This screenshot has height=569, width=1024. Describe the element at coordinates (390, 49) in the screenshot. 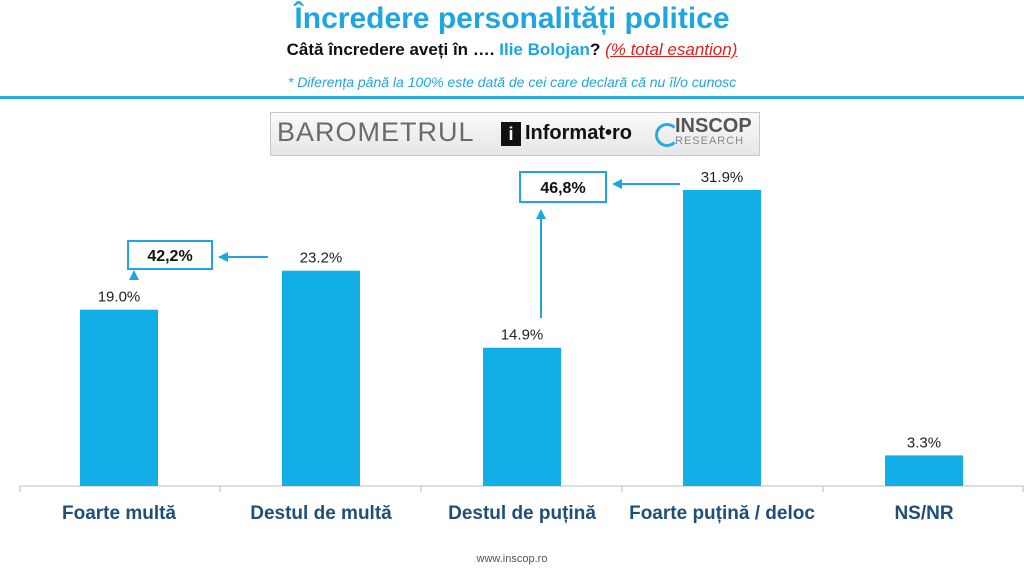

I see `question-prefix: Câtă încredere aveți în ….` at that location.